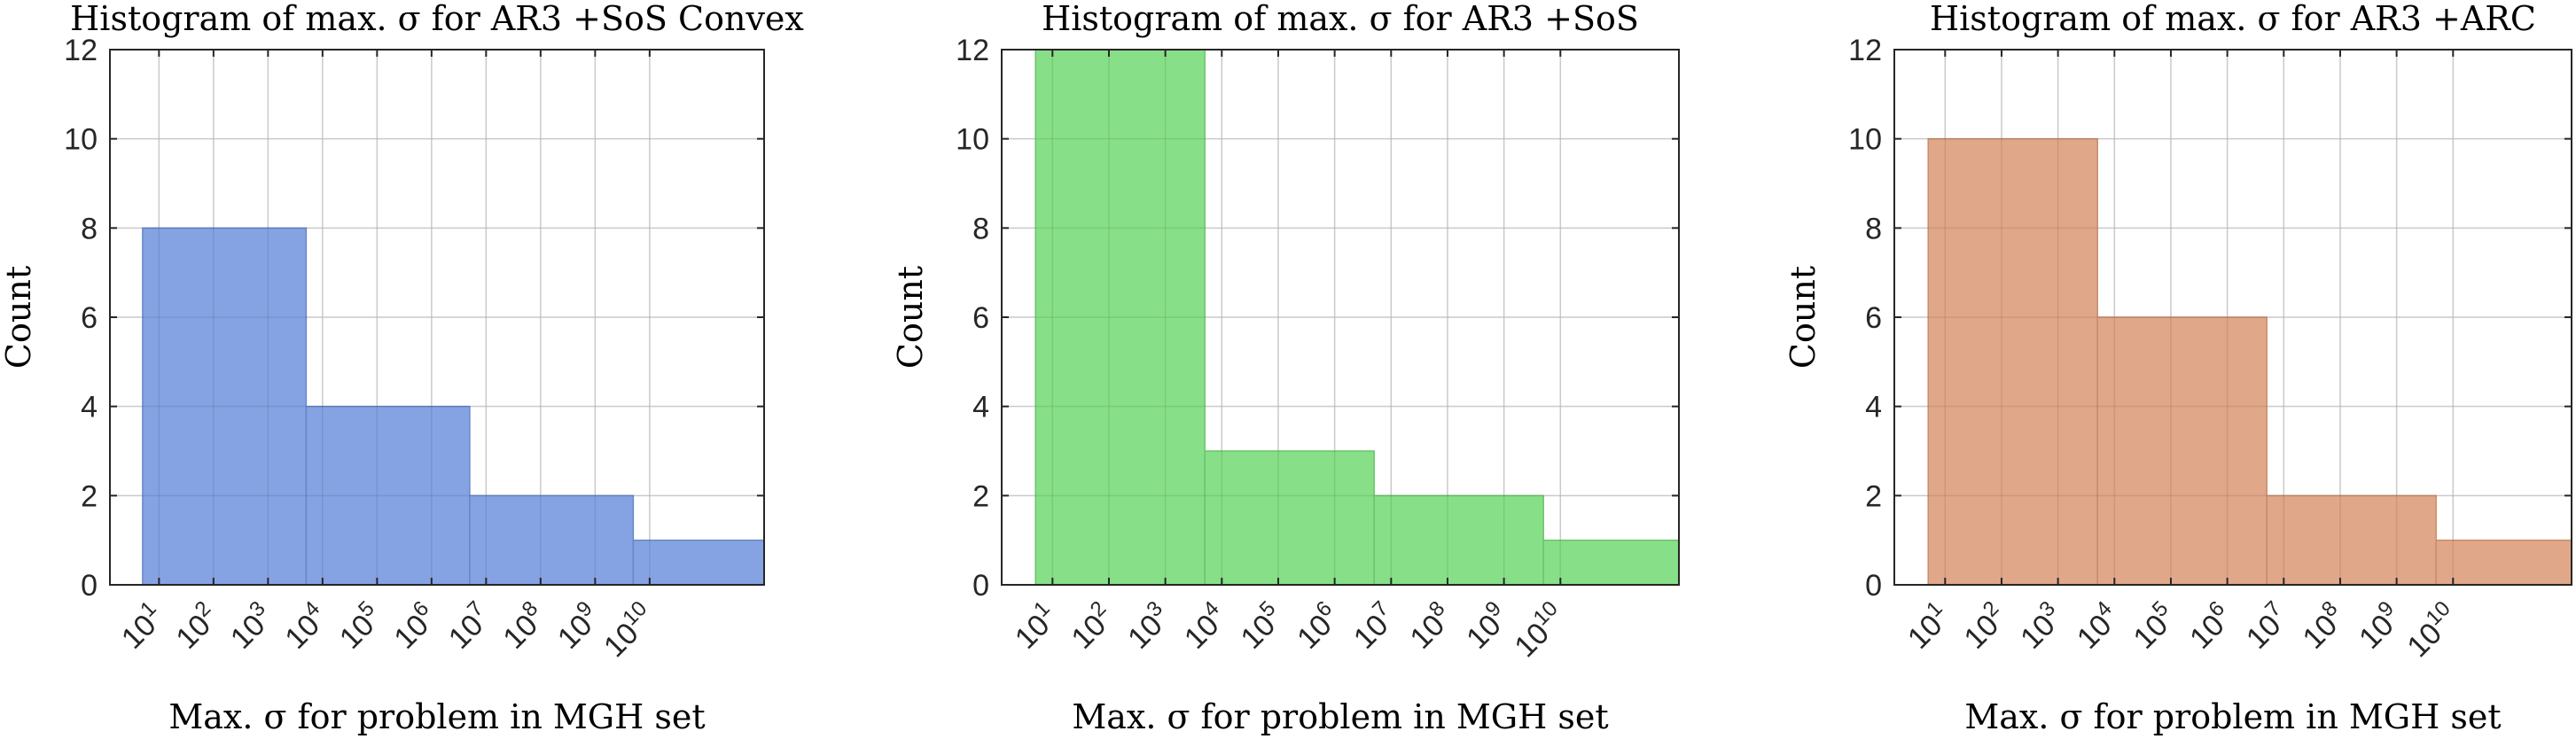  Describe the element at coordinates (1340, 19) in the screenshot. I see `chart-title: Histogram of max. σ for AR3 +SoS` at that location.